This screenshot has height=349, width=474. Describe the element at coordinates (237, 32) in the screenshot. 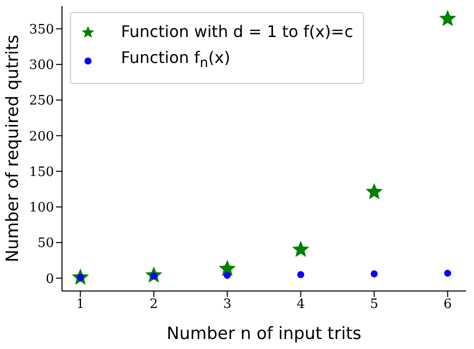

I see `legend-label: Function with d = 1 to f(x)=c` at that location.